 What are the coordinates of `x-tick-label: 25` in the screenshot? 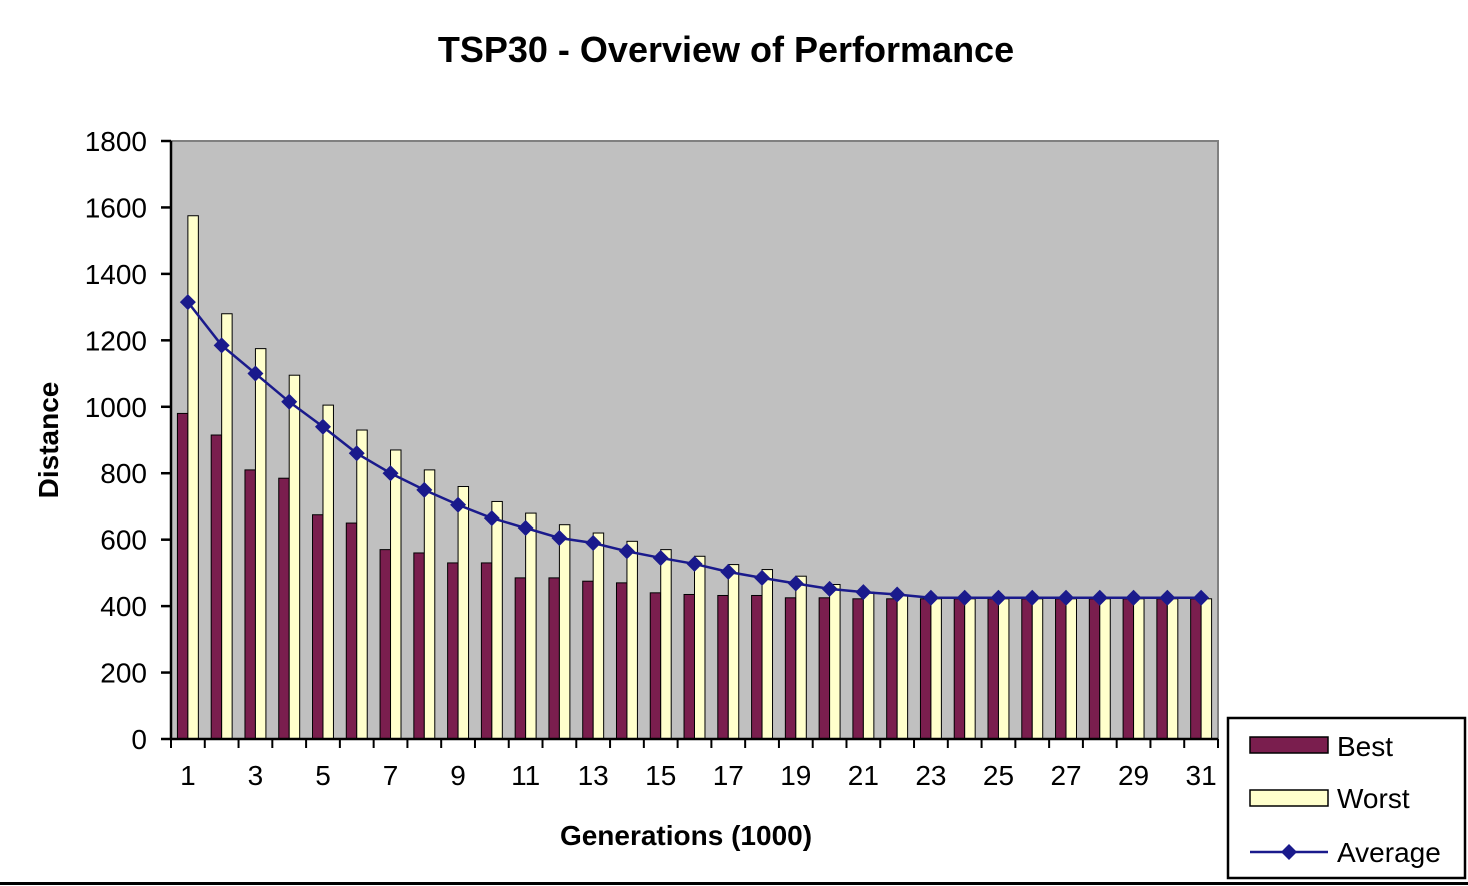 It's located at (998, 775).